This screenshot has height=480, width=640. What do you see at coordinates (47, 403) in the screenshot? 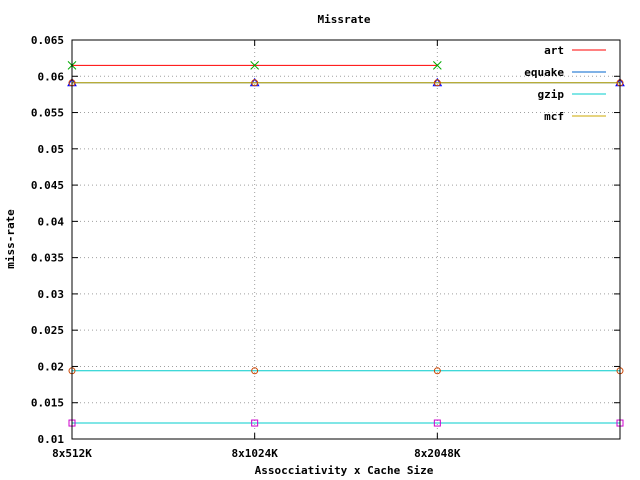
I see `y-tick-label: 0.015` at bounding box center [47, 403].